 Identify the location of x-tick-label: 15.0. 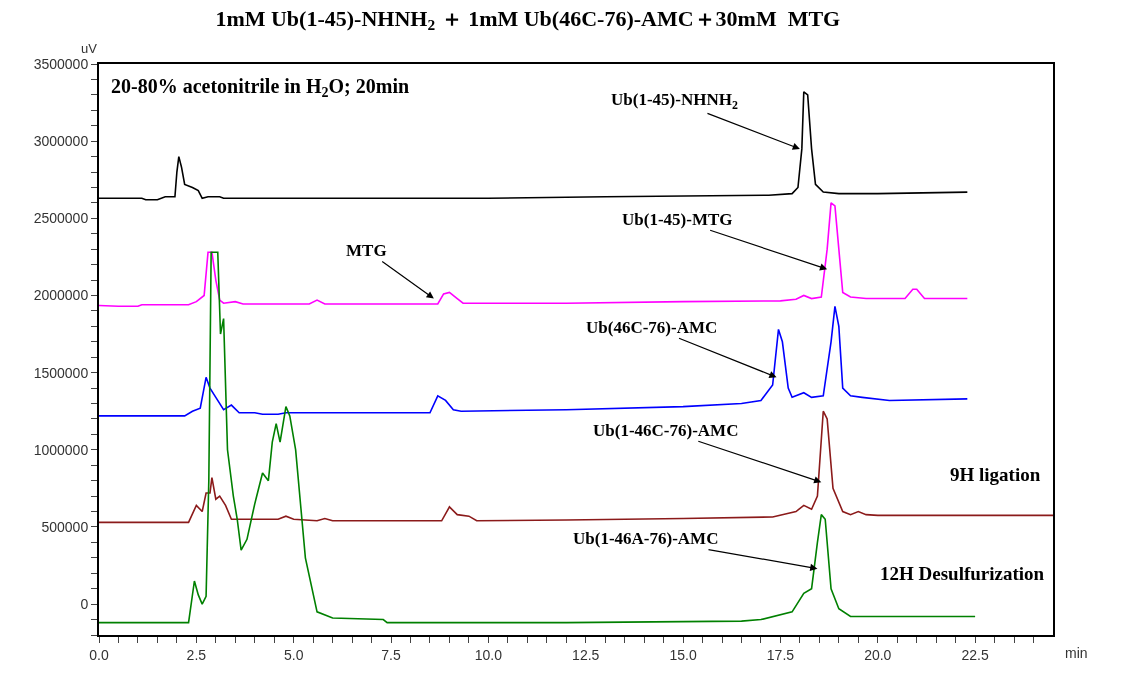
(683, 654).